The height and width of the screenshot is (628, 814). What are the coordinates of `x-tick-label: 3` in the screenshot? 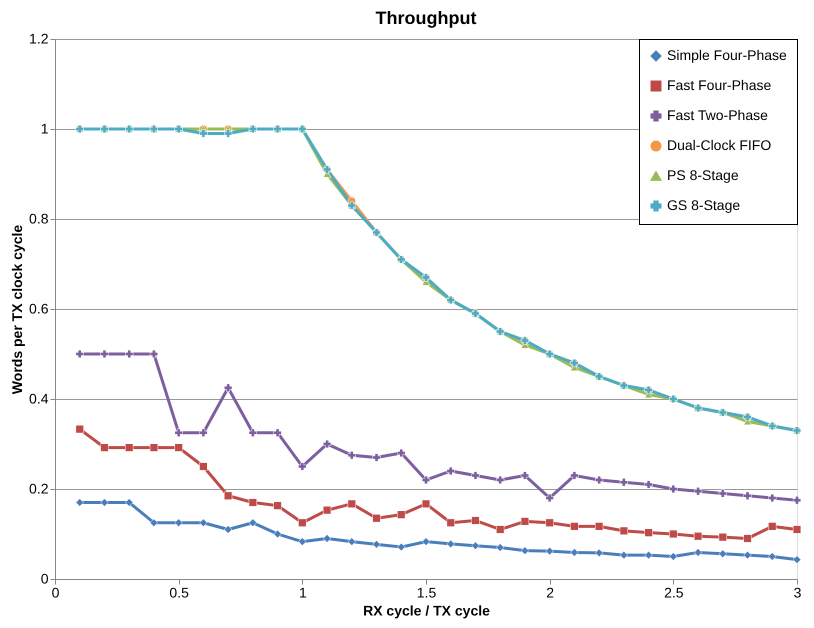 It's located at (798, 592).